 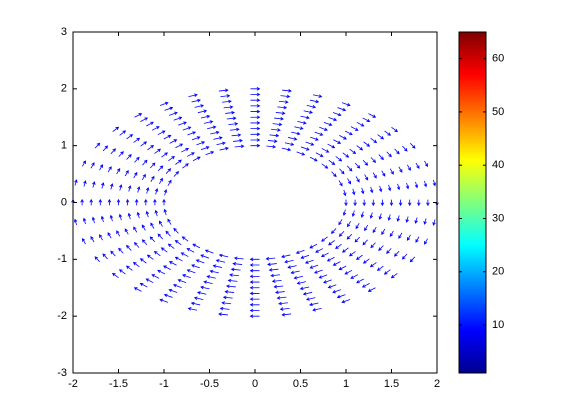 What do you see at coordinates (164, 384) in the screenshot?
I see `x-tick-label: -1` at bounding box center [164, 384].